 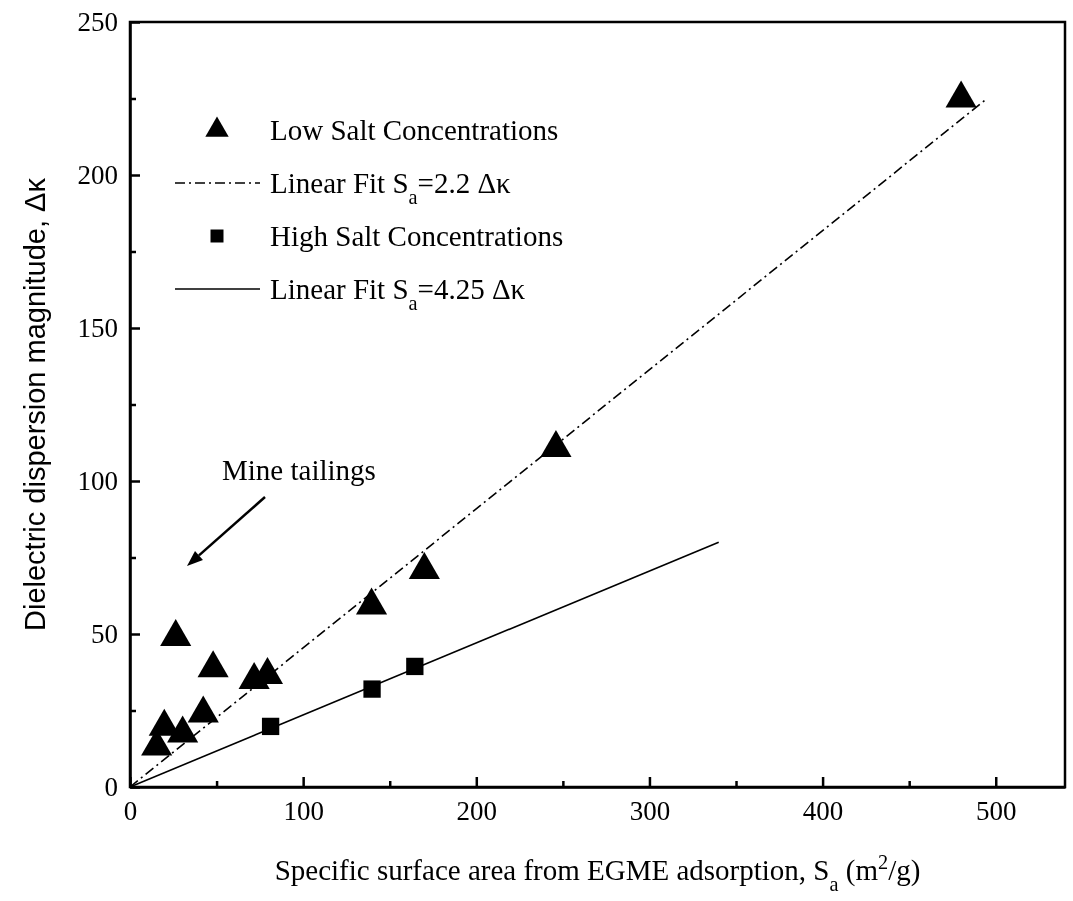 What do you see at coordinates (104, 634) in the screenshot?
I see `y-tick-label: 50` at bounding box center [104, 634].